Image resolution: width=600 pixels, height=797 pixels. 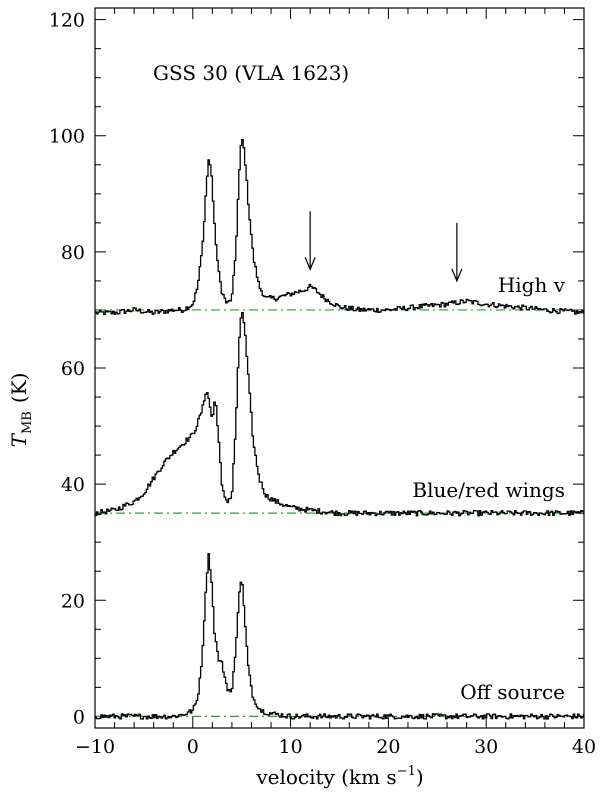 What do you see at coordinates (79, 717) in the screenshot?
I see `y-tick-label: 0` at bounding box center [79, 717].